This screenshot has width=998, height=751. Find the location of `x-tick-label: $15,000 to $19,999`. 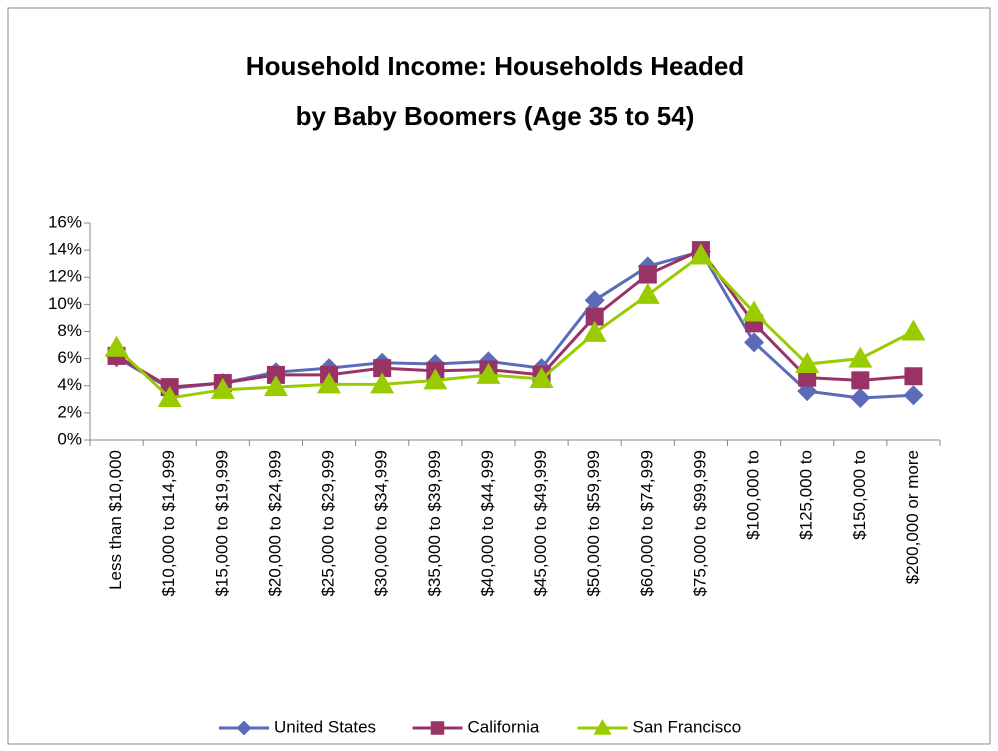

x-tick-label: $15,000 to $19,999 is located at coordinates (221, 523).